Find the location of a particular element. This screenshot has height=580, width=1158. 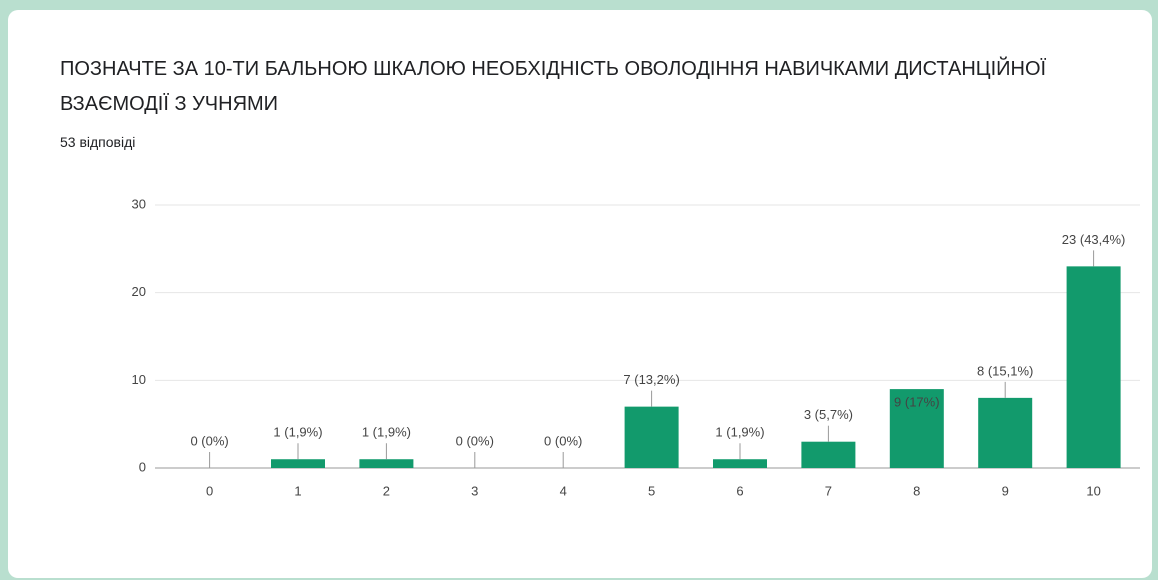

x-tick-label: 1 is located at coordinates (297, 490).